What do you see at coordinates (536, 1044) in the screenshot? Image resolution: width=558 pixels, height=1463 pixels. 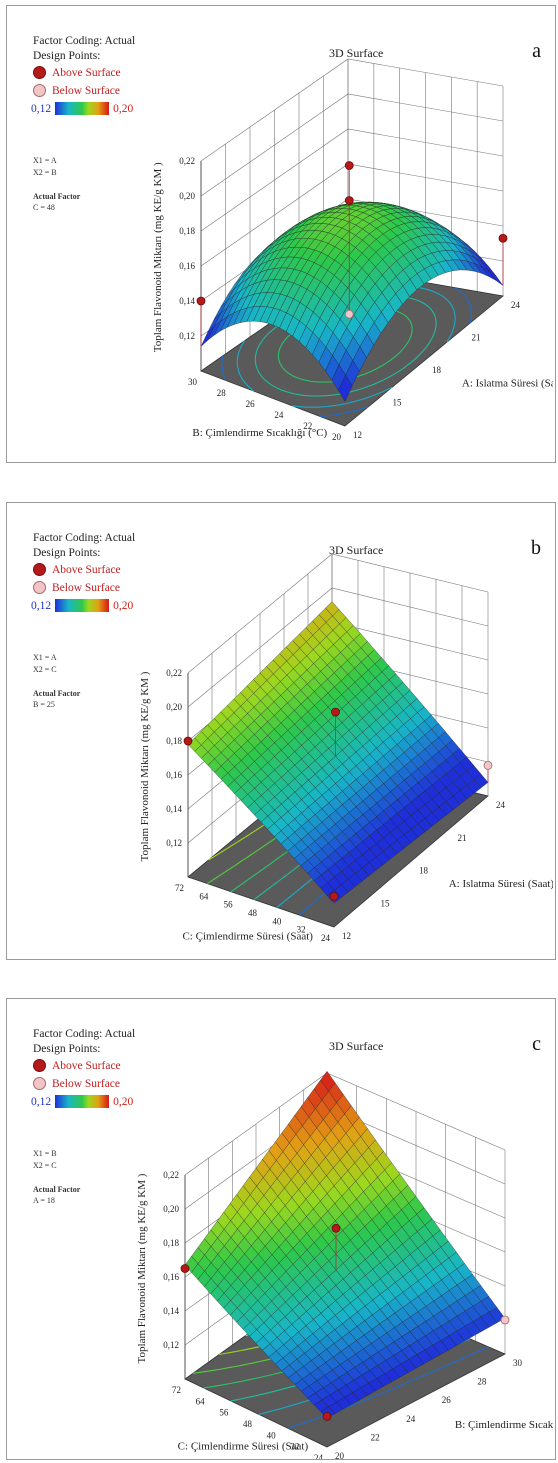 I see `panel-letter: c` at bounding box center [536, 1044].